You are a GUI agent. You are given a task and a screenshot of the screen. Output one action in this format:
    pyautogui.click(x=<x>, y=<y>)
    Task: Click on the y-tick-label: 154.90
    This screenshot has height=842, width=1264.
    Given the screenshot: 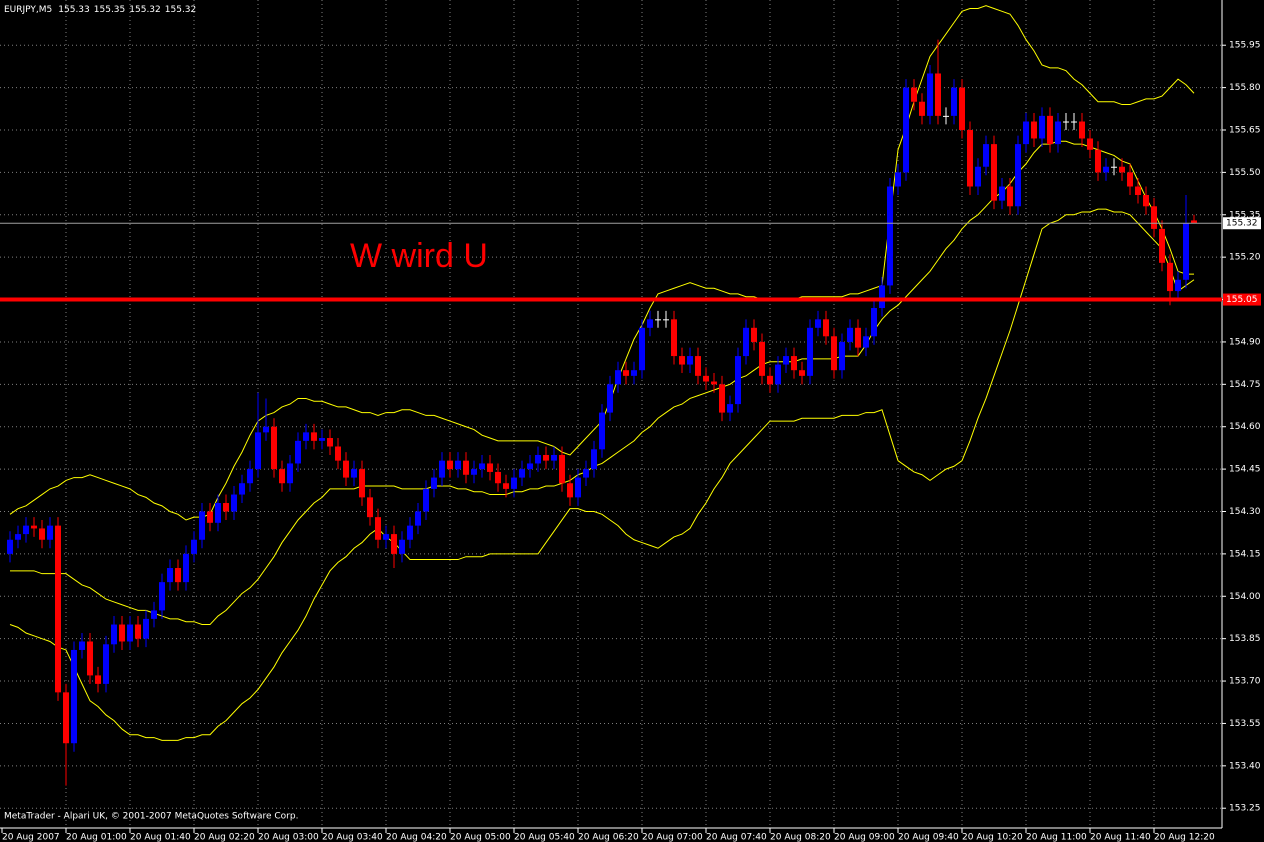 What is the action you would take?
    pyautogui.click(x=1245, y=342)
    